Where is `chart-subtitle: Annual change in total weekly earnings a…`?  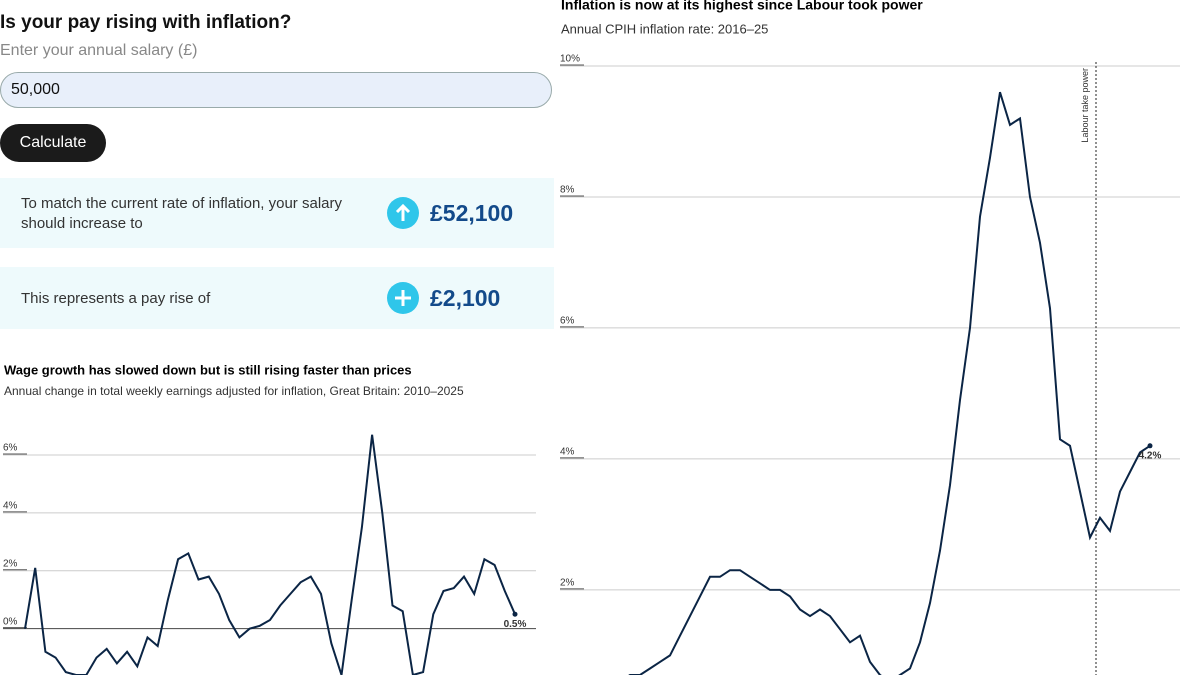 chart-subtitle: Annual change in total weekly earnings a… is located at coordinates (234, 391).